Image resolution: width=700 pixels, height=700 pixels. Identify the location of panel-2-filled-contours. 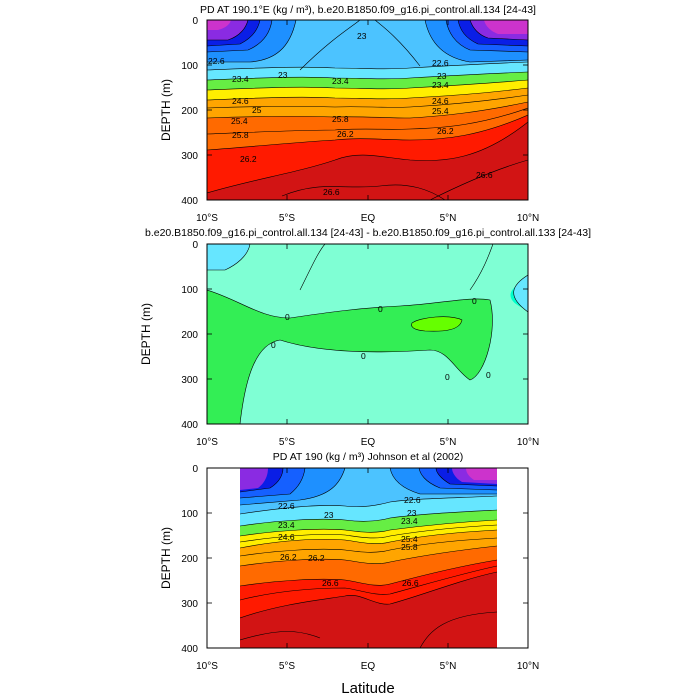
(367, 334).